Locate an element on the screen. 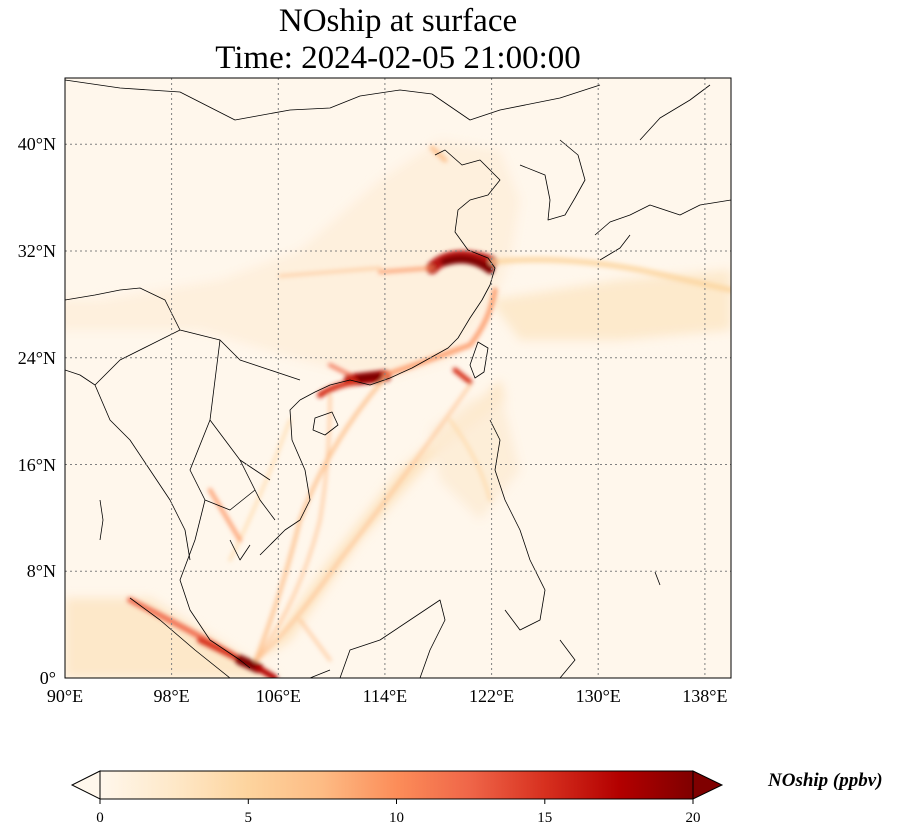  colorbar-tick-0: 0 is located at coordinates (100, 818).